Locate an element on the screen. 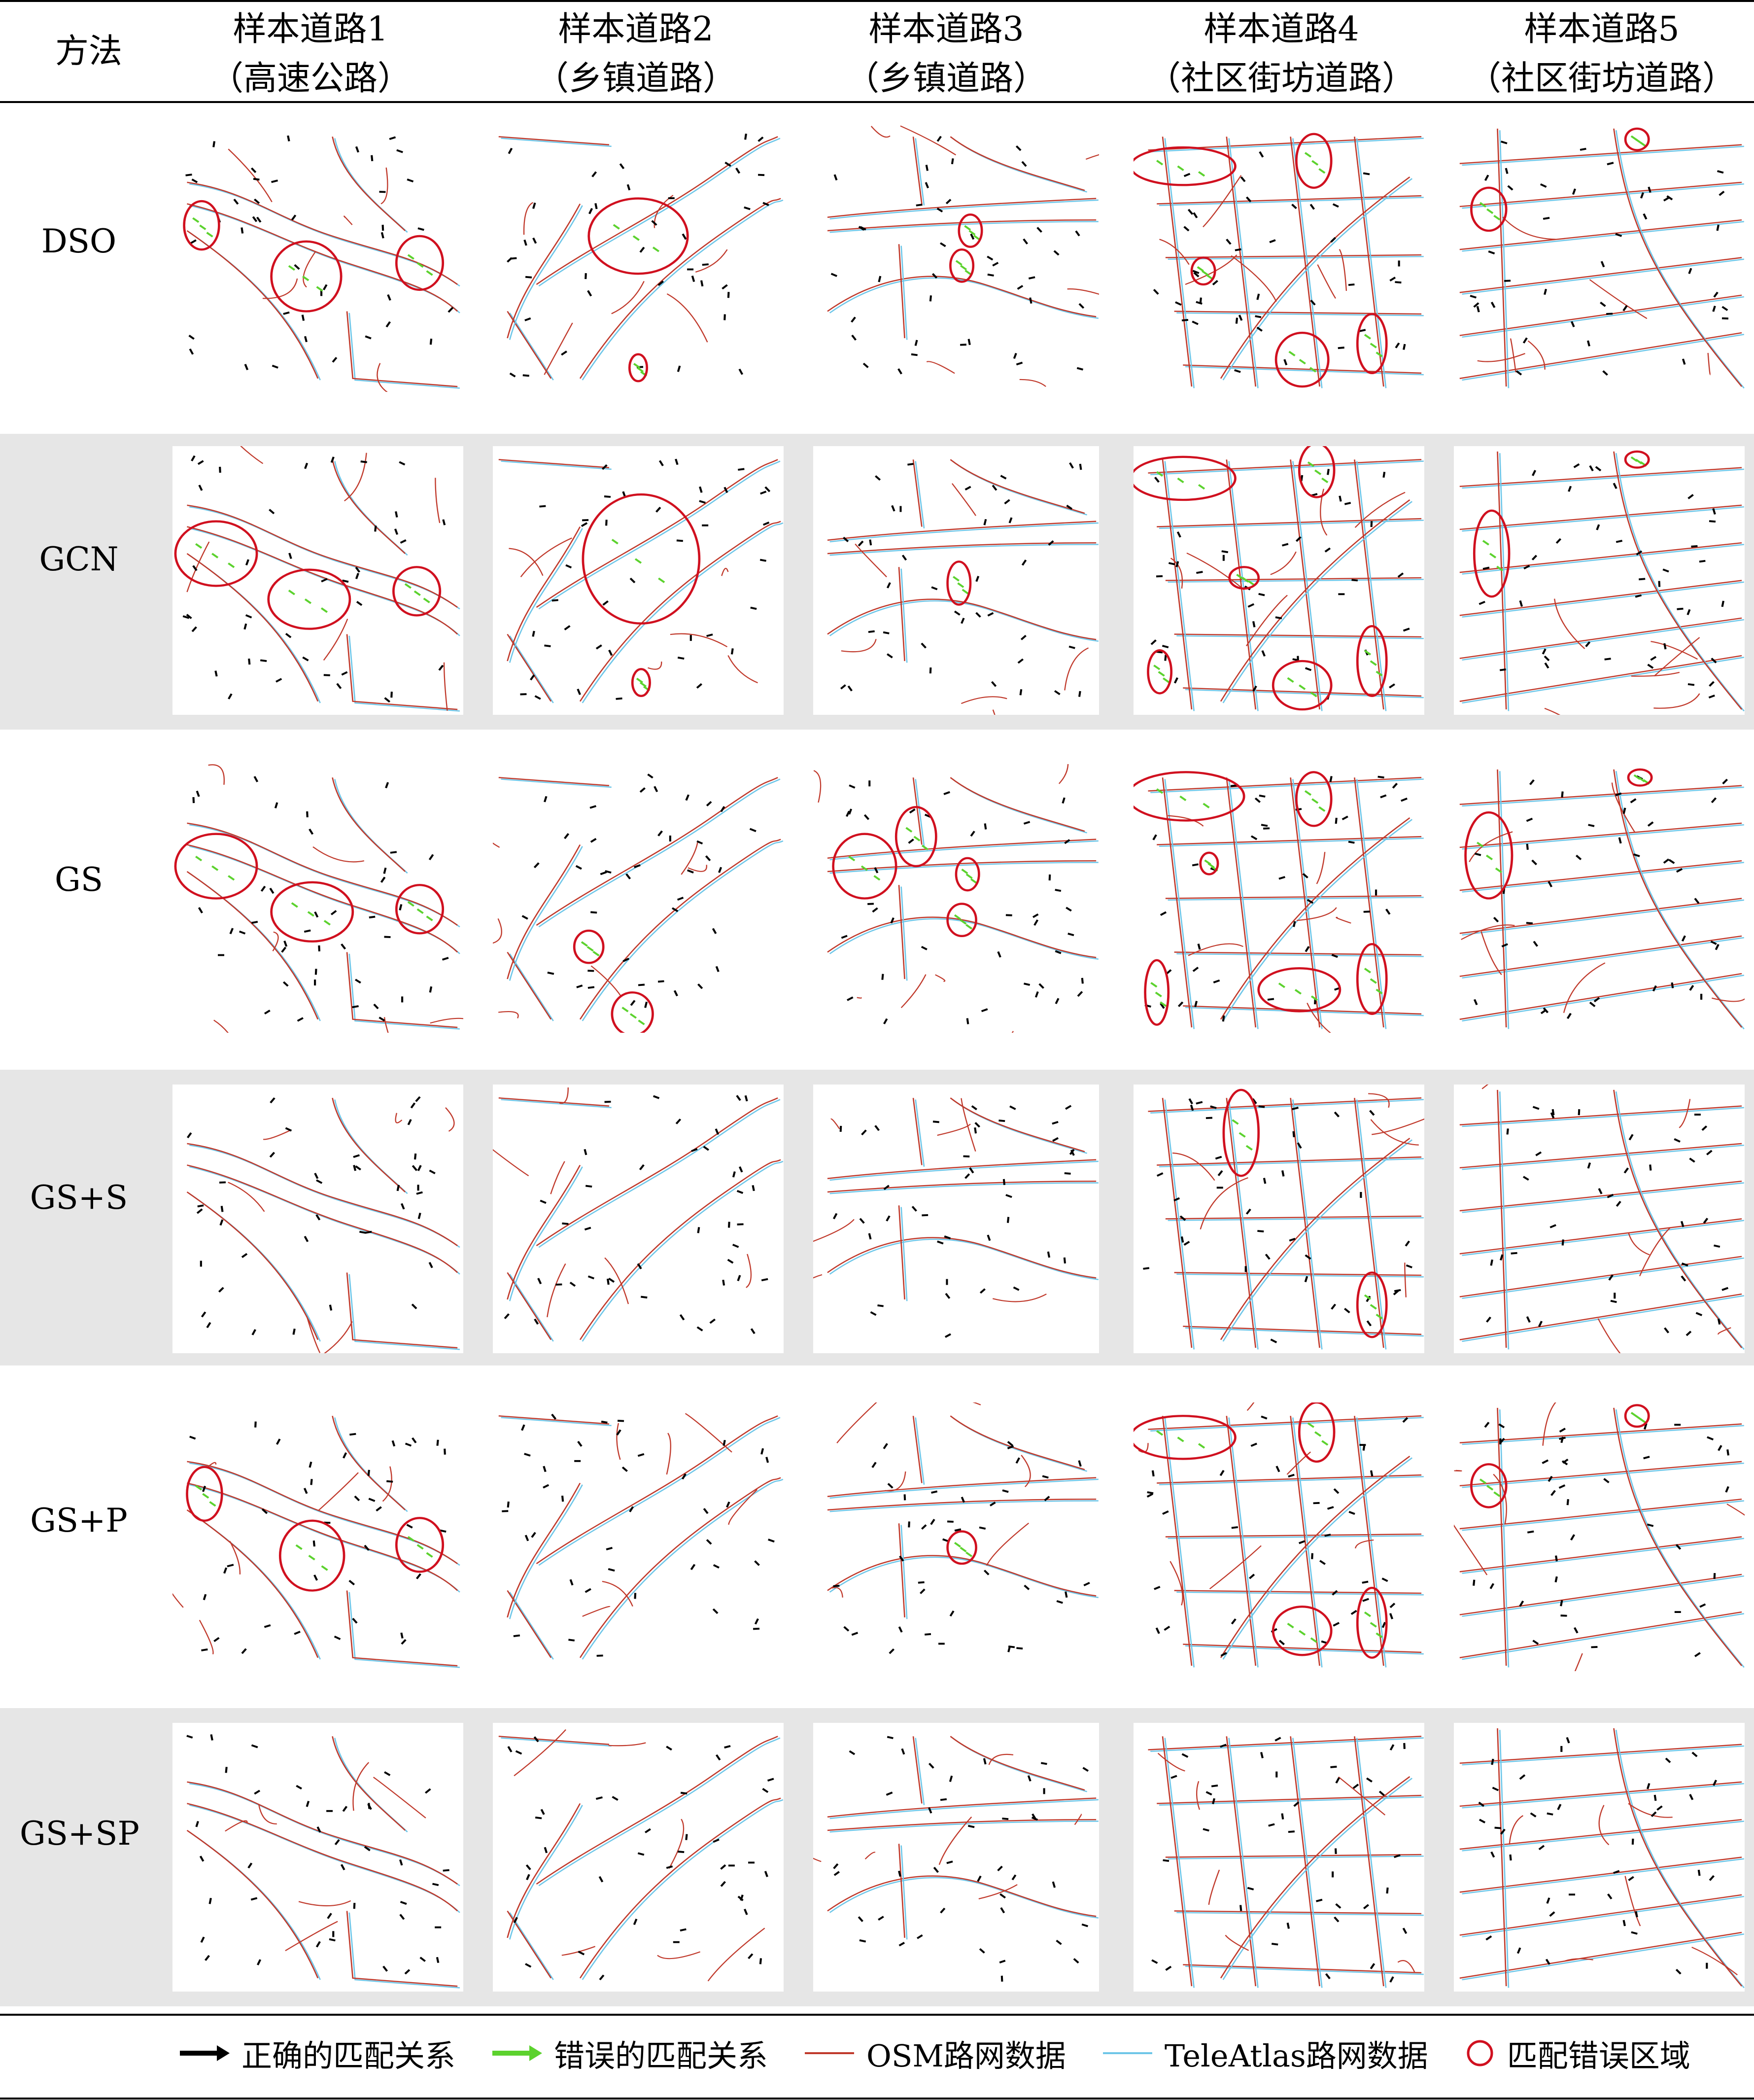  method-label-gcn: GCN is located at coordinates (79, 559).